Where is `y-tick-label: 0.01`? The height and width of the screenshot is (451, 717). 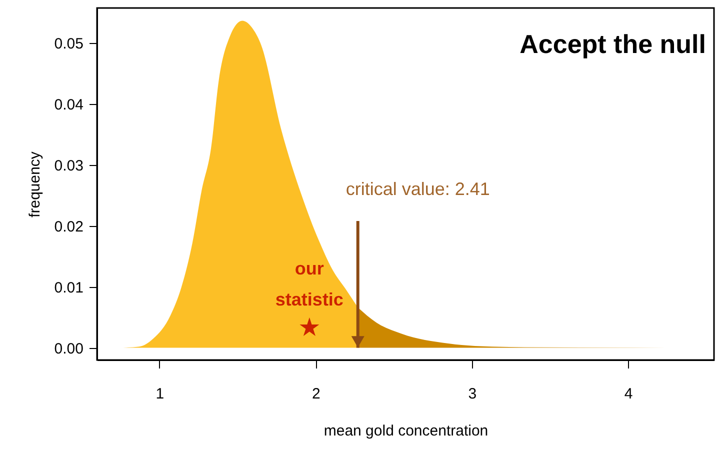
y-tick-label: 0.01 is located at coordinates (69, 287).